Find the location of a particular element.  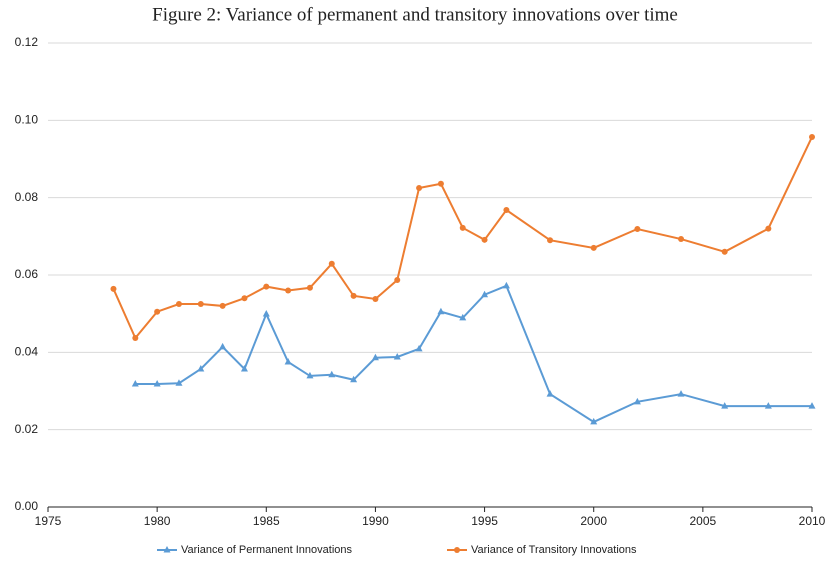

x-tick-label: 2005 is located at coordinates (703, 521).